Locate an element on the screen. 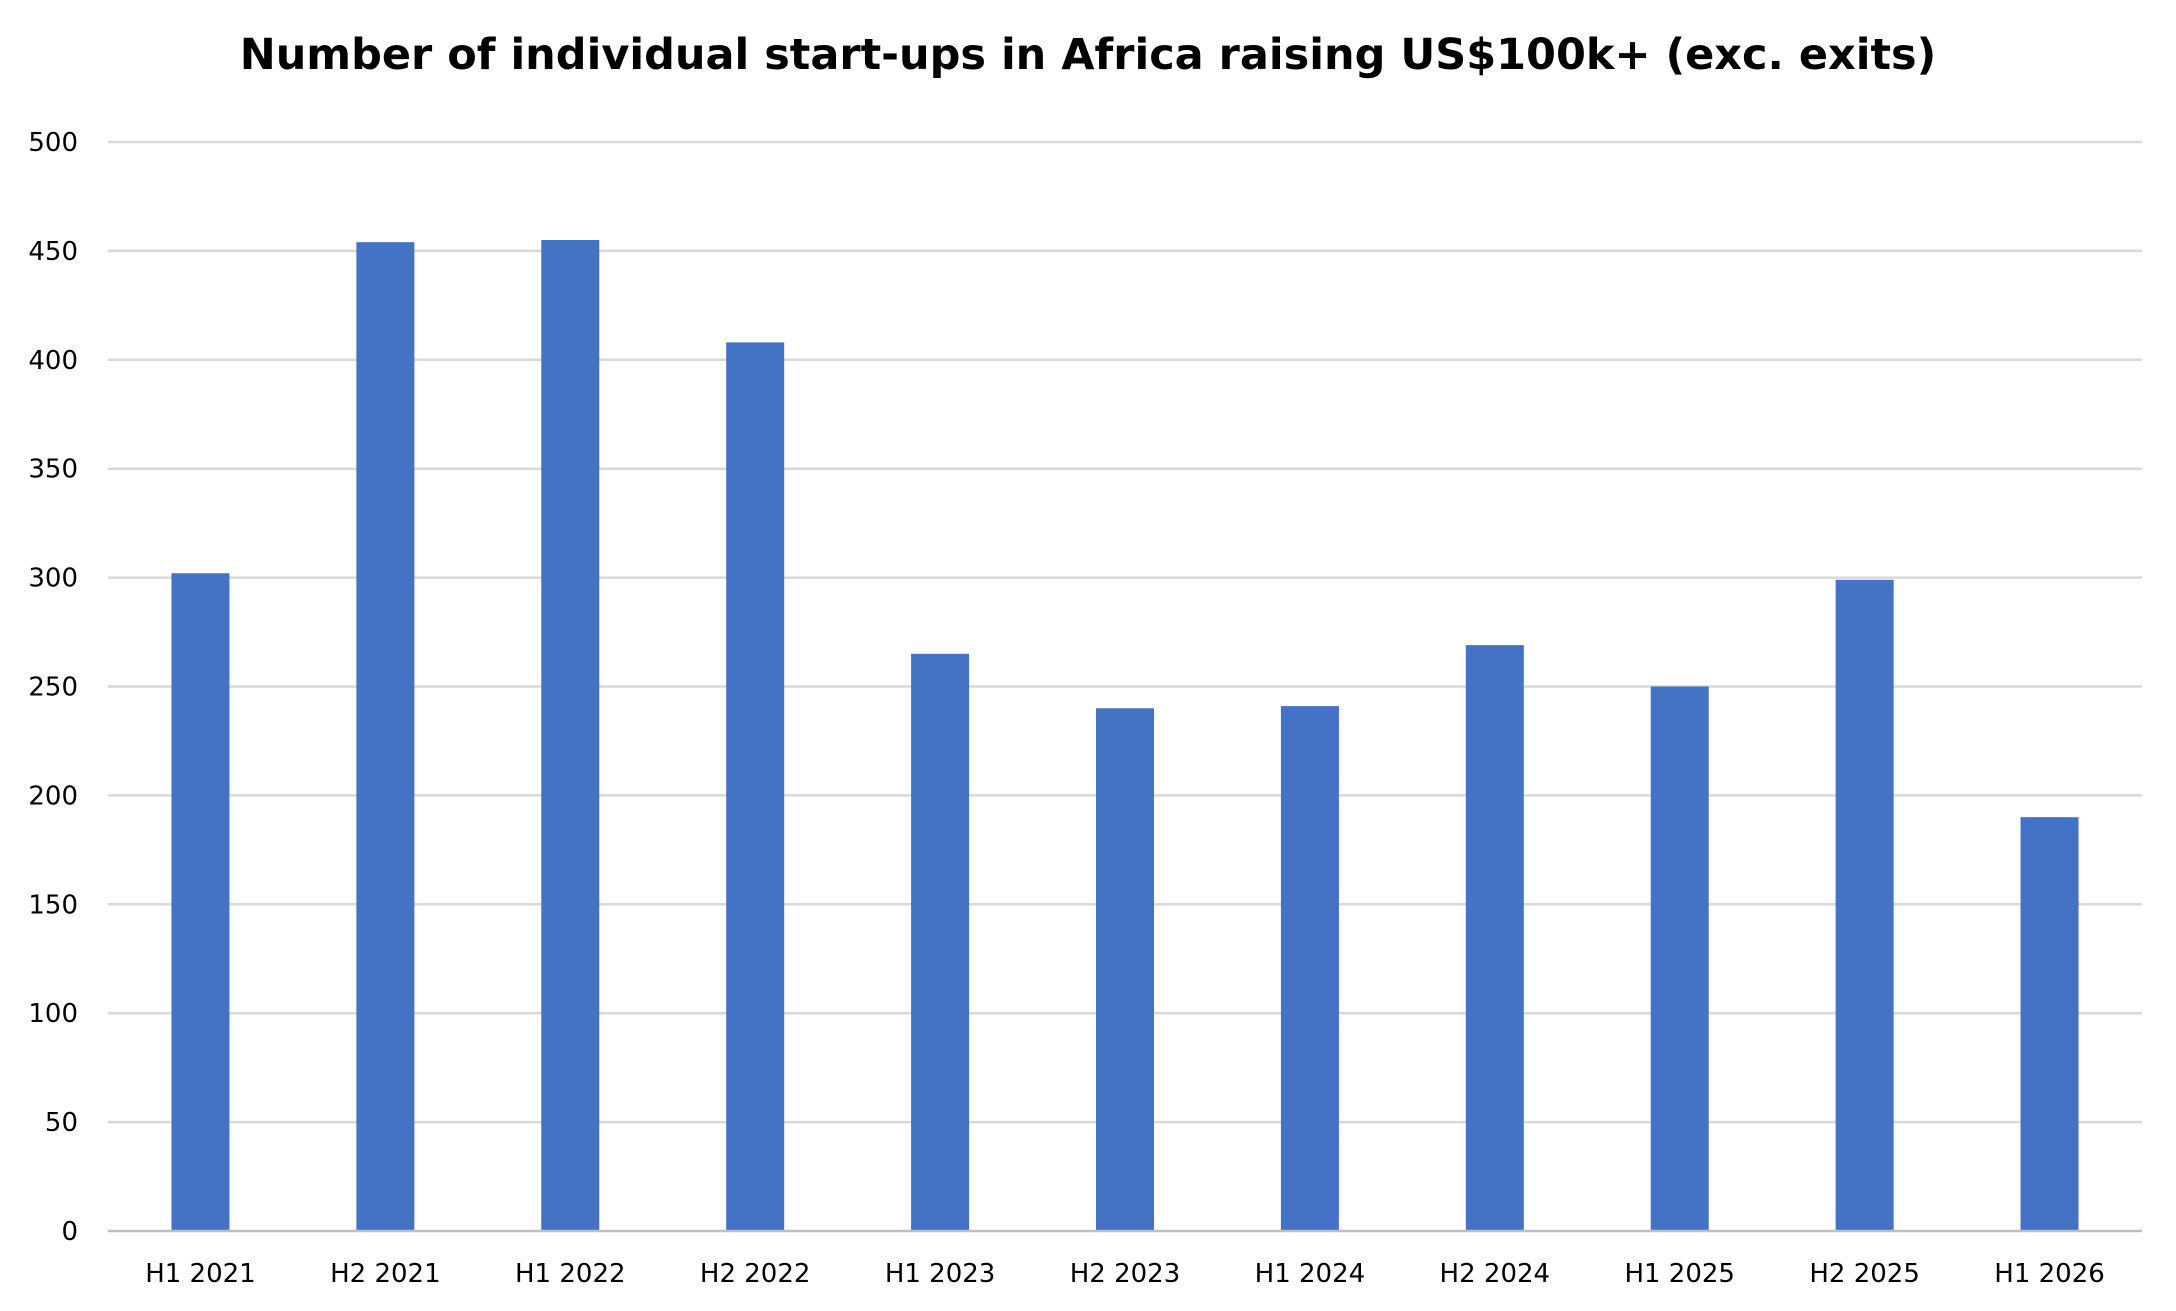 This screenshot has width=2176, height=1311. y-tick-label: 0 is located at coordinates (69, 1232).